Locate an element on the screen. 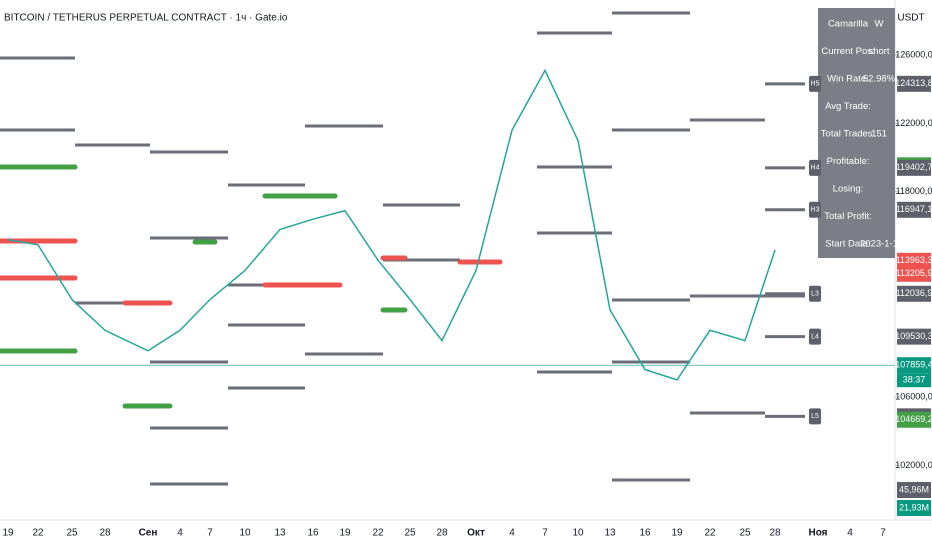 The width and height of the screenshot is (932, 550). countdown-bg is located at coordinates (914, 380).